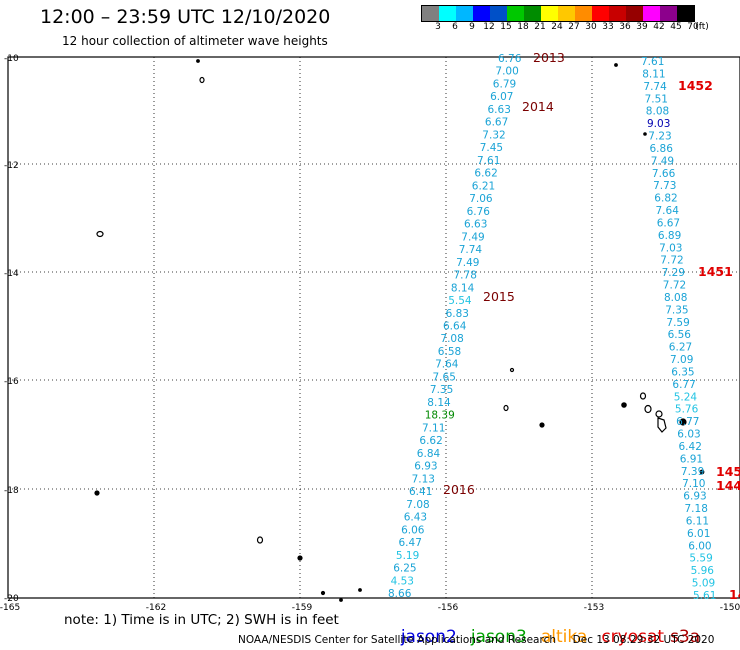 This screenshot has height=650, width=740. Describe the element at coordinates (682, 373) in the screenshot. I see `wave-height-label: 6.35` at that location.